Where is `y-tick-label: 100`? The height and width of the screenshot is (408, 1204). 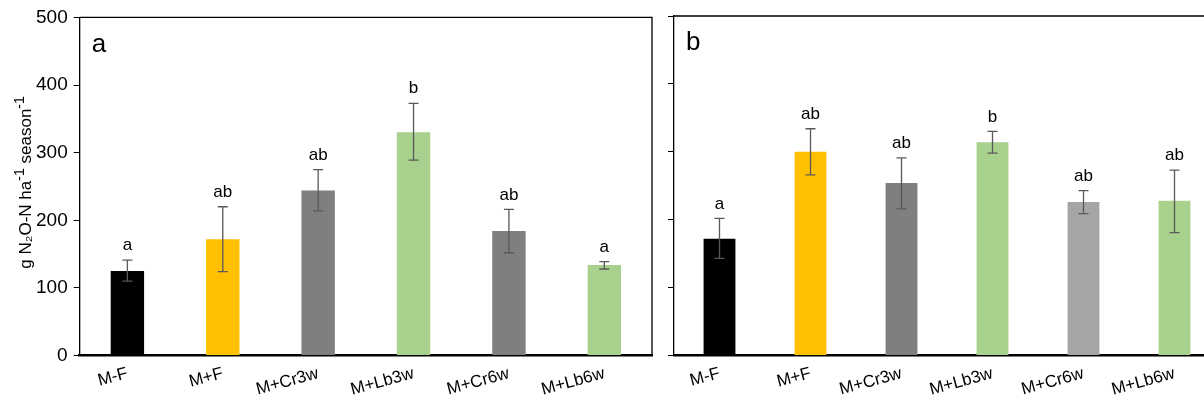 y-tick-label: 100 is located at coordinates (52, 287).